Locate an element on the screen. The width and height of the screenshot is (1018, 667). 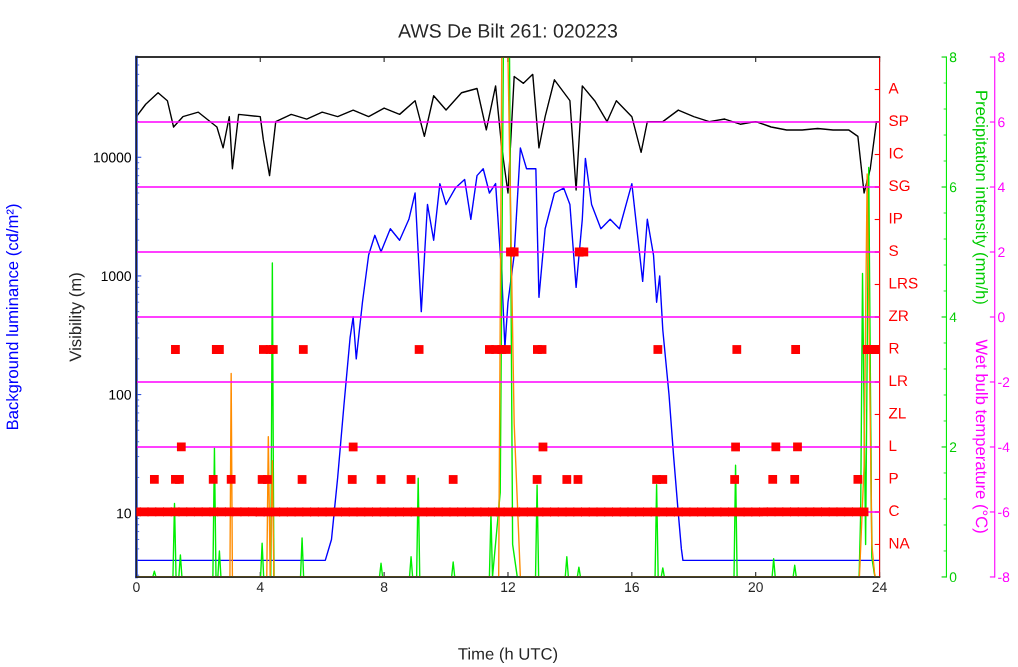
x-tick-label: 12 is located at coordinates (508, 587).